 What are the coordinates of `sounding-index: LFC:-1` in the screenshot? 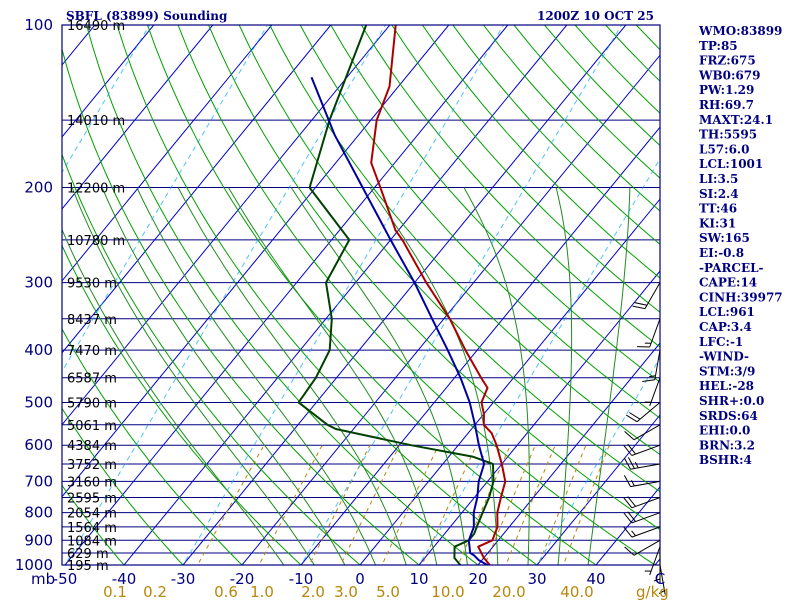 It's located at (721, 342).